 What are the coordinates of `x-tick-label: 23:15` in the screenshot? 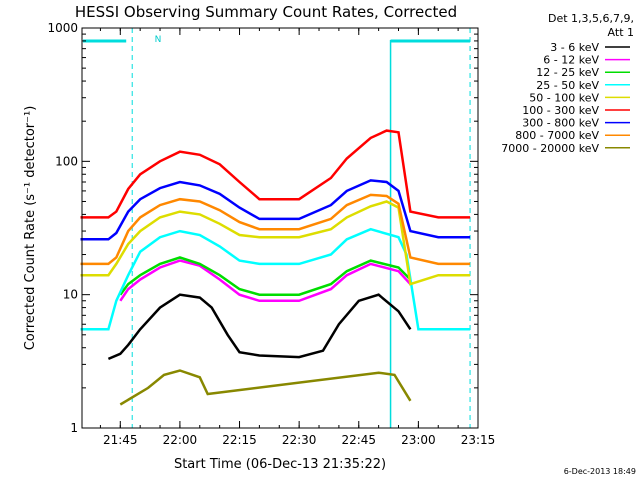 It's located at (478, 440).